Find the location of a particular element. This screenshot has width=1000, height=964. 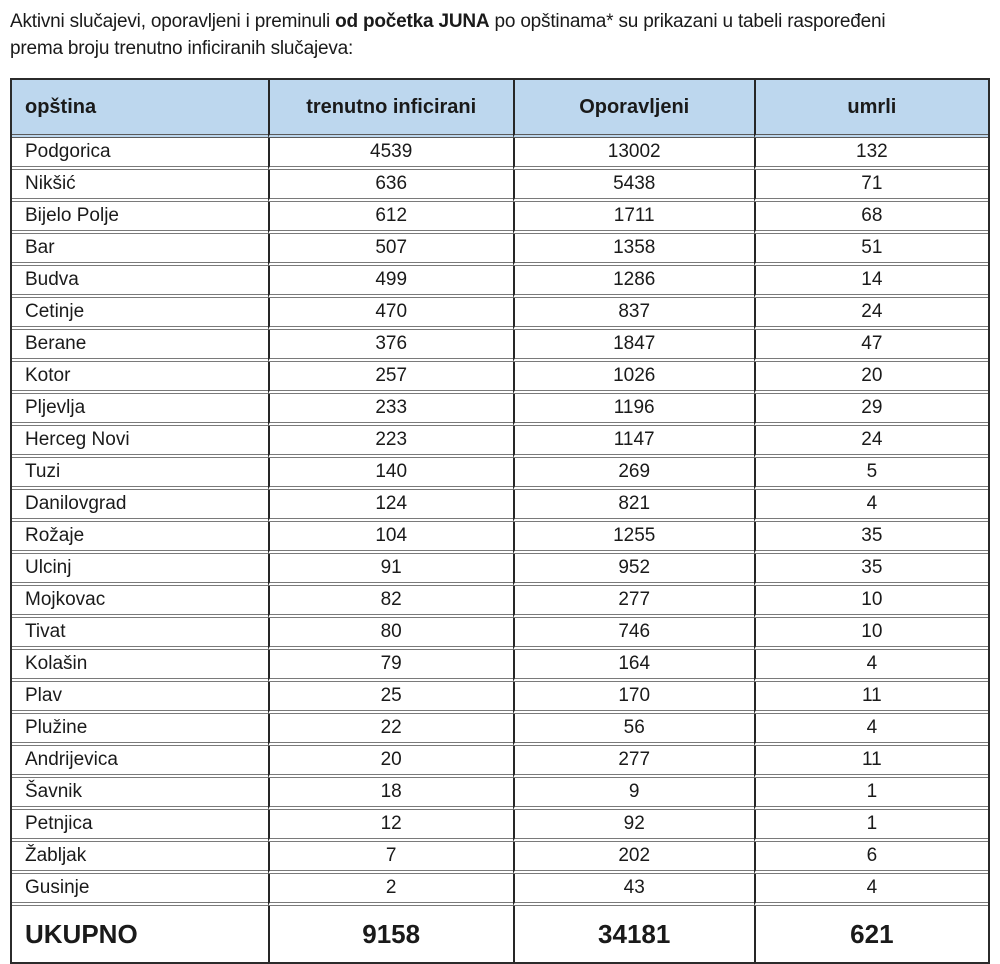

recovered-cell: 269 is located at coordinates (633, 474).